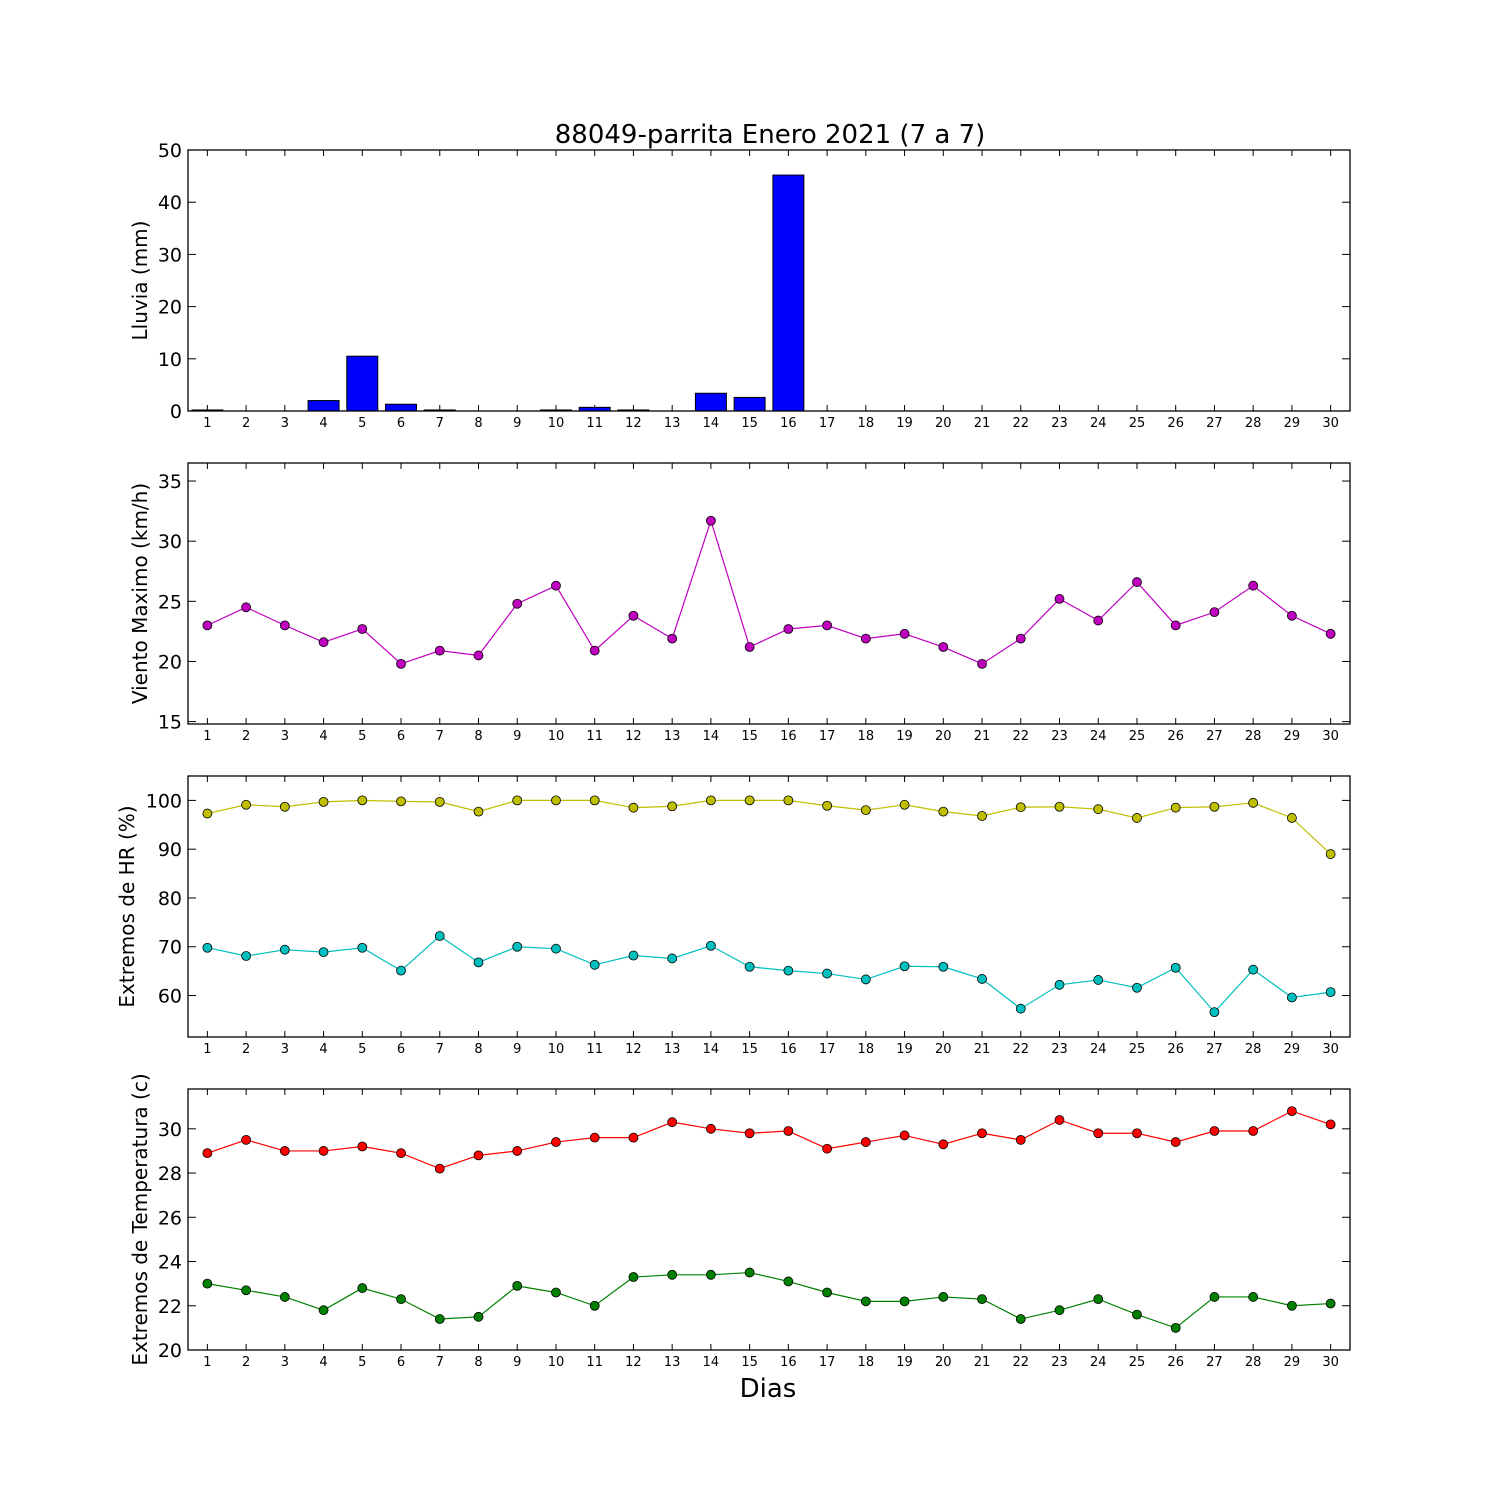 The width and height of the screenshot is (1500, 1500). What do you see at coordinates (170, 1307) in the screenshot?
I see `ytick-label: 22` at bounding box center [170, 1307].